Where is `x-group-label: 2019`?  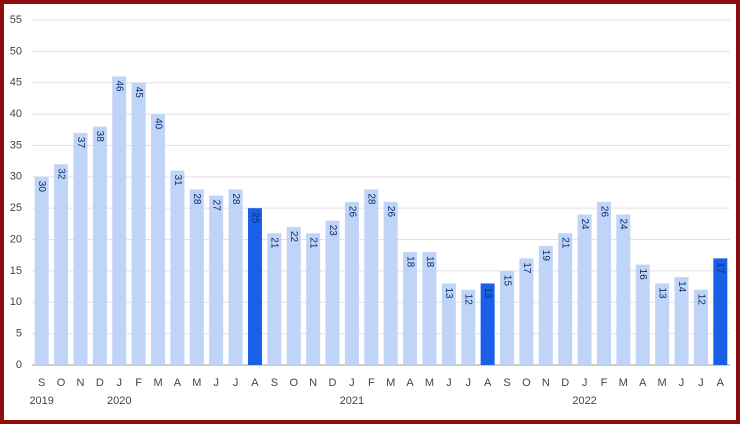 x-group-label: 2019 is located at coordinates (41, 401).